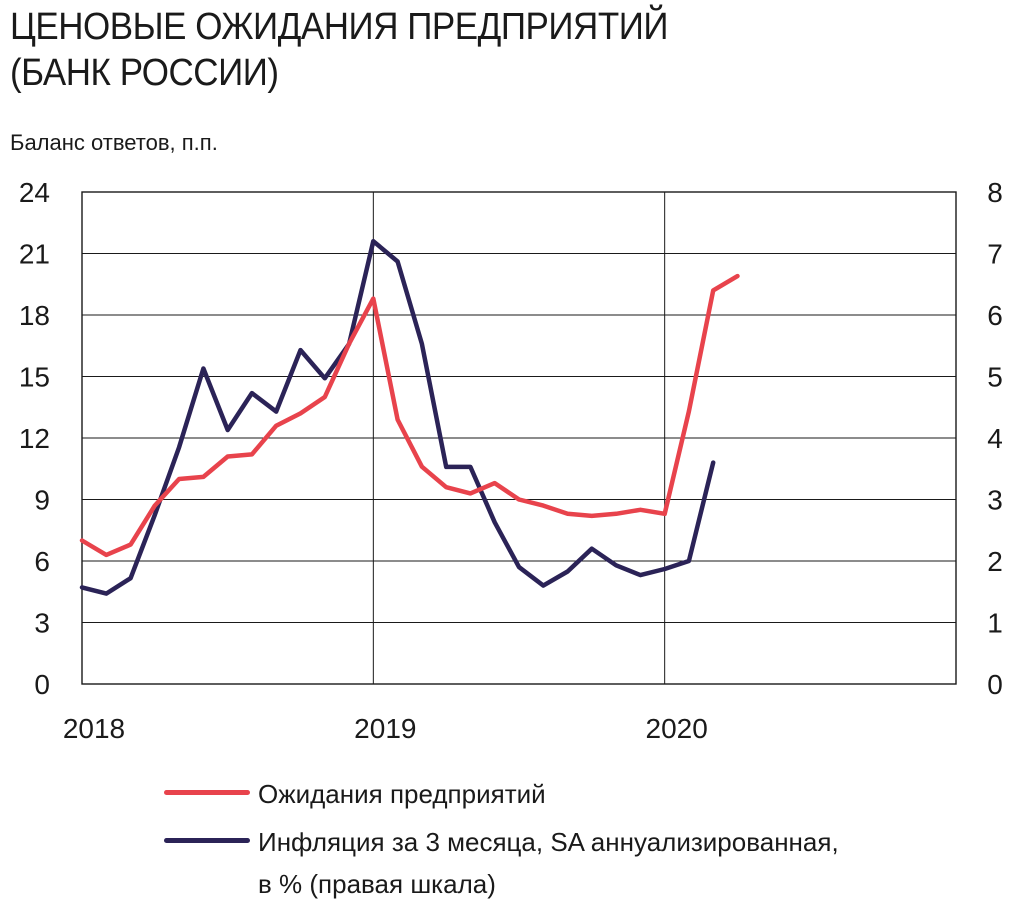 The height and width of the screenshot is (908, 1032). Describe the element at coordinates (34, 315) in the screenshot. I see `left-axis-tick-label: 18` at that location.